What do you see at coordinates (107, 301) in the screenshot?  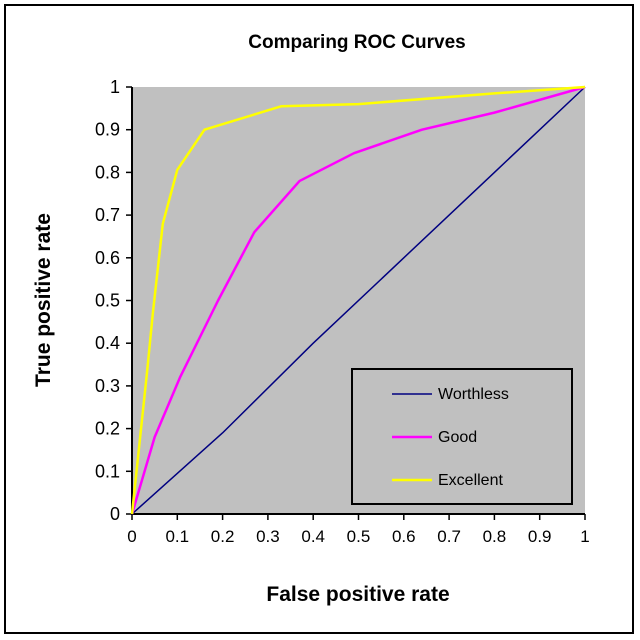 I see `y-tick-label: 0.5` at bounding box center [107, 301].